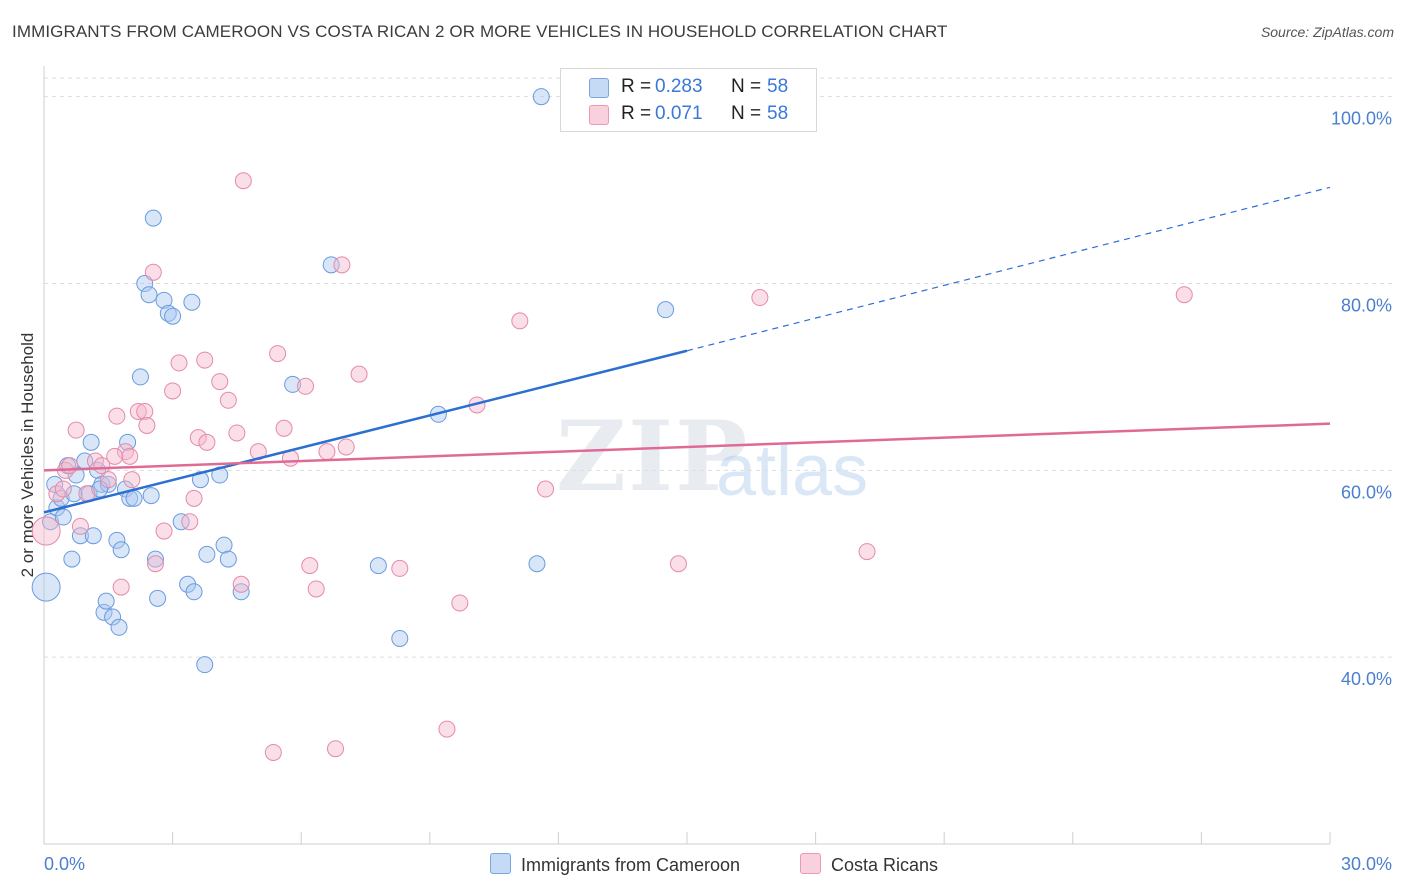 The image size is (1406, 892). I want to click on legend-r-value: 0.071, so click(679, 113).